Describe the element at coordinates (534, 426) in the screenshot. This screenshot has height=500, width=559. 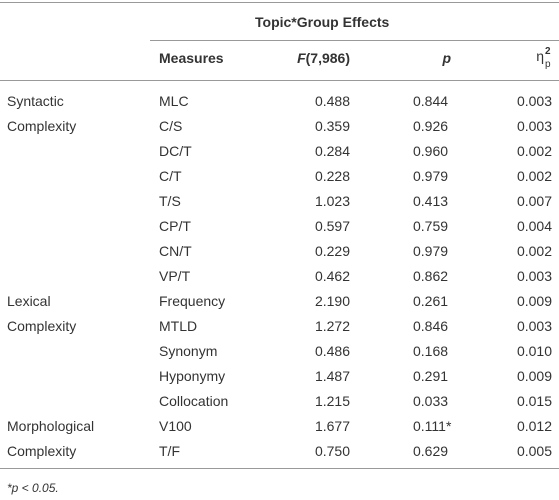
I see `eta-value: 0.012` at that location.